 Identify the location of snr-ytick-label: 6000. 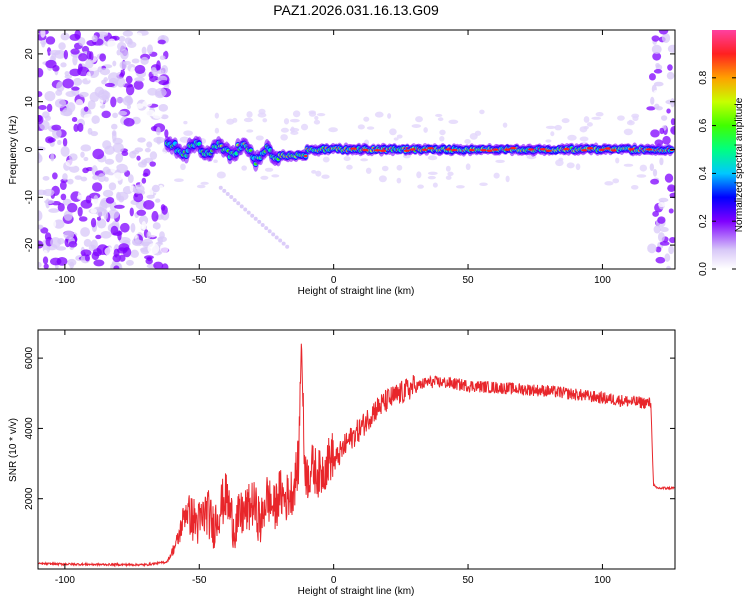
(29, 358).